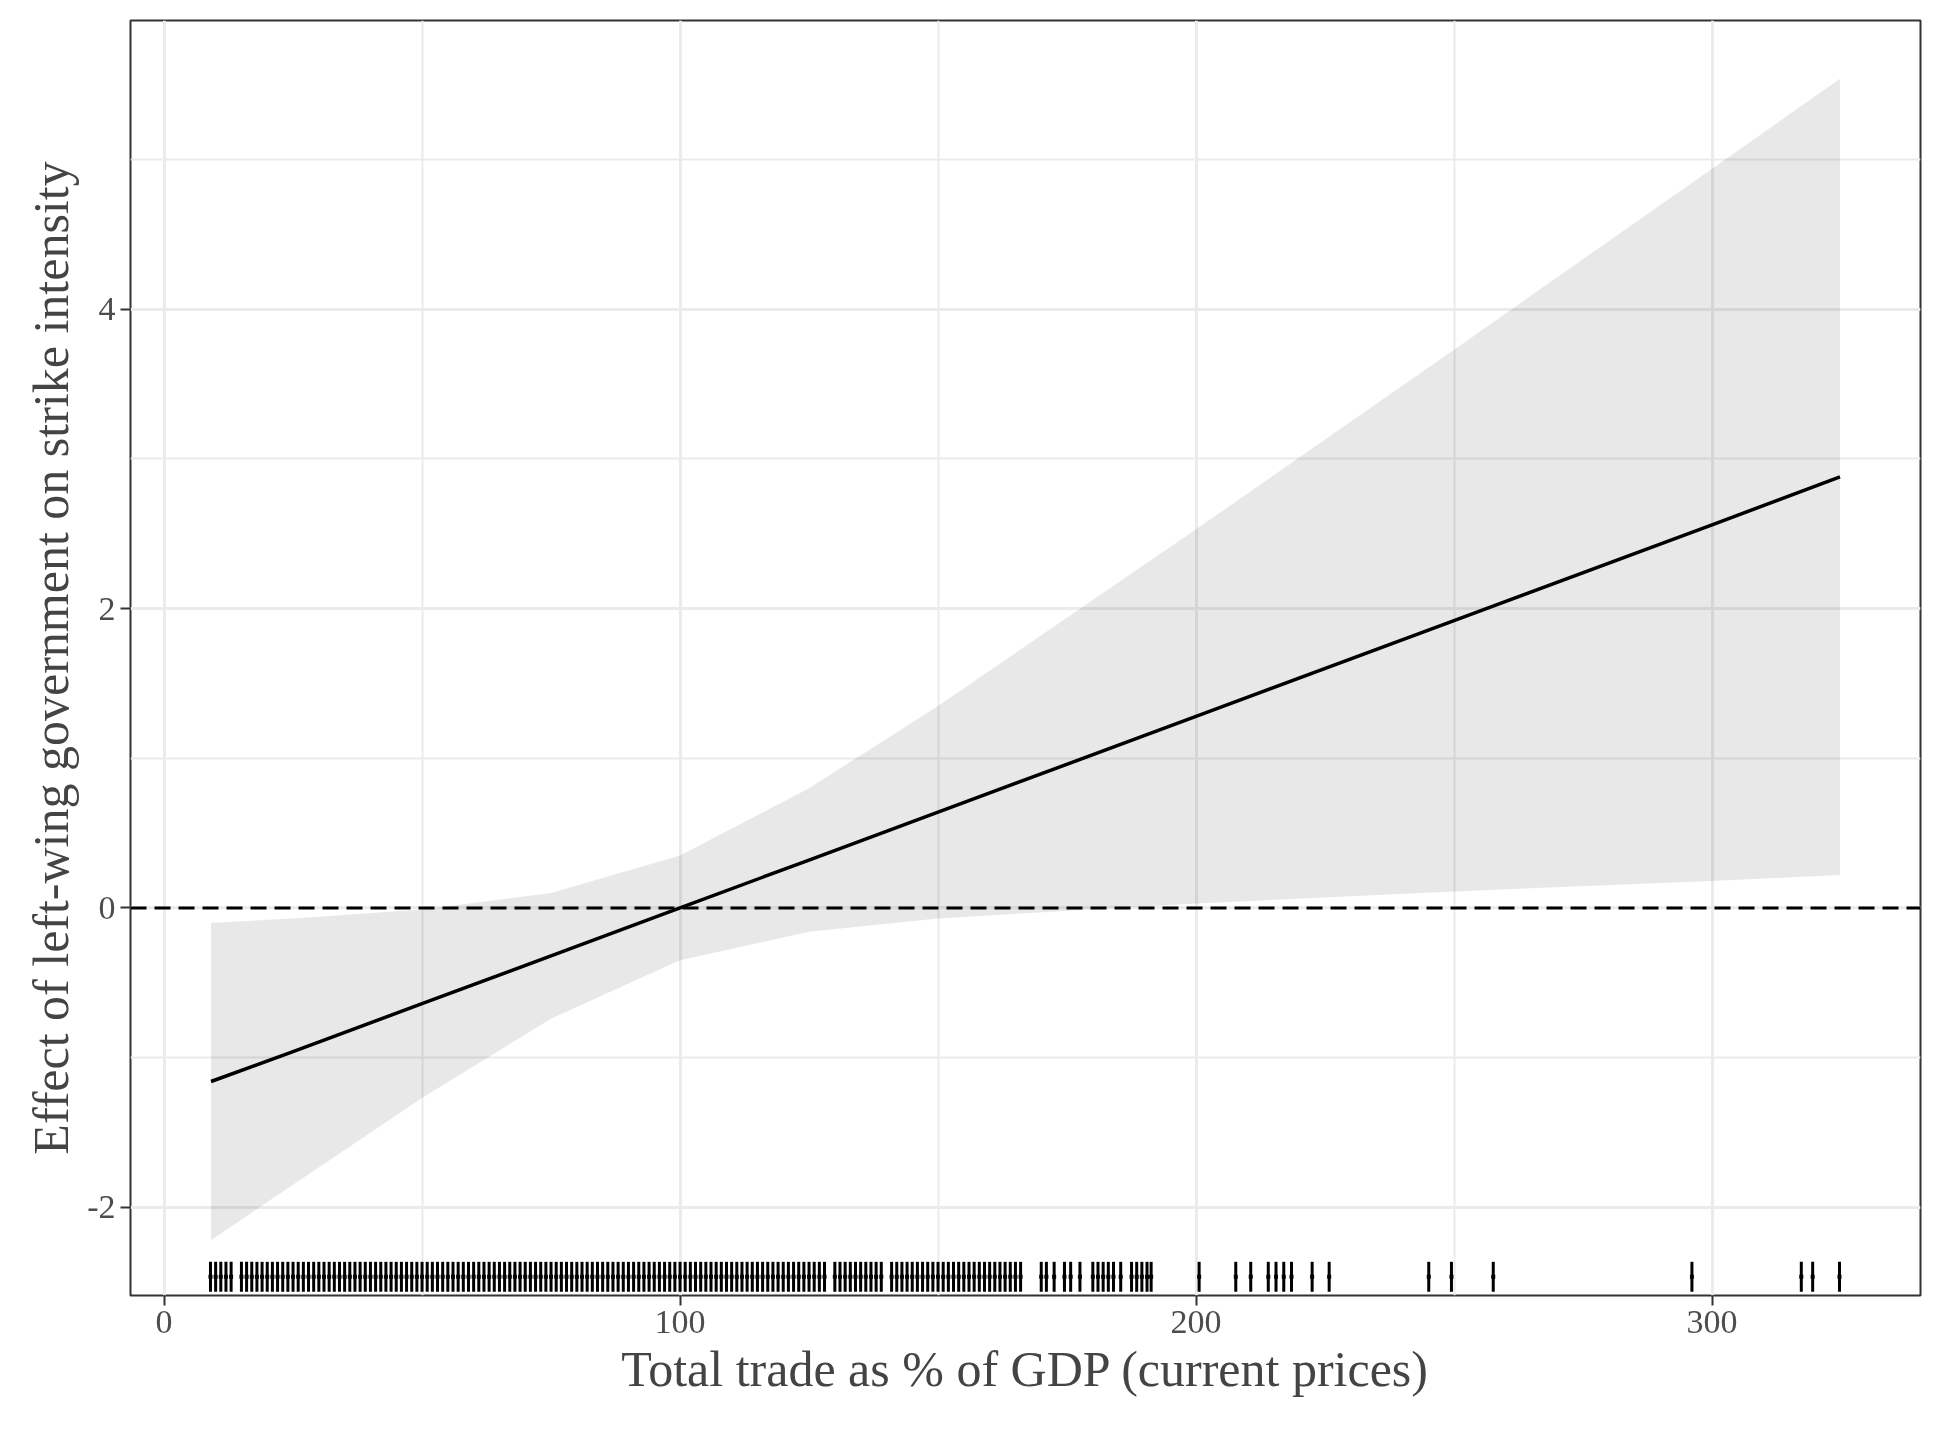 This screenshot has width=1956, height=1452. I want to click on y-axis-title: Effect of left-wing government on strike intensity, so click(51, 658).